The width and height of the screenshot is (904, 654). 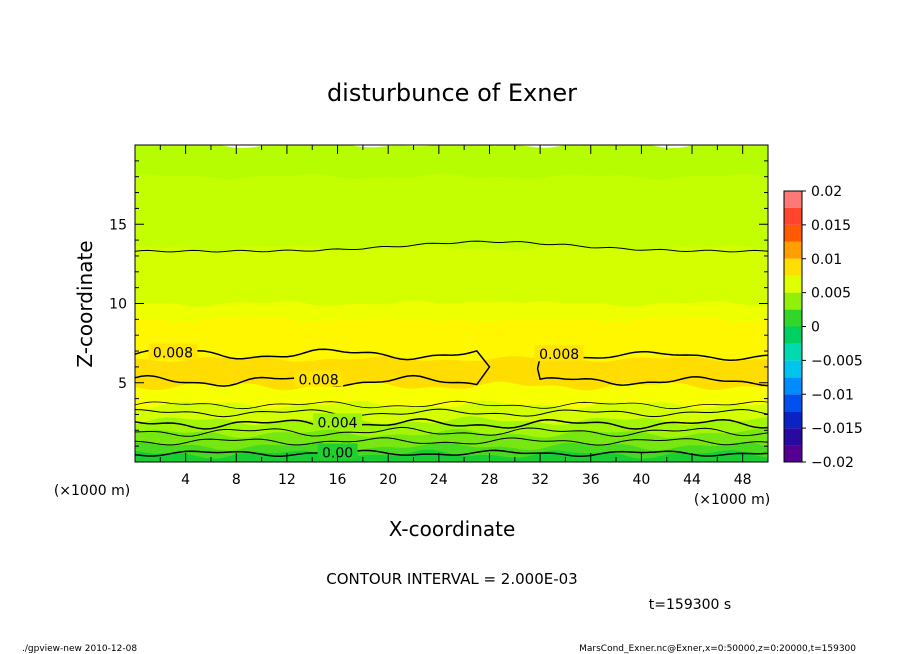 I want to click on x-tick-label: 36, so click(x=591, y=480).